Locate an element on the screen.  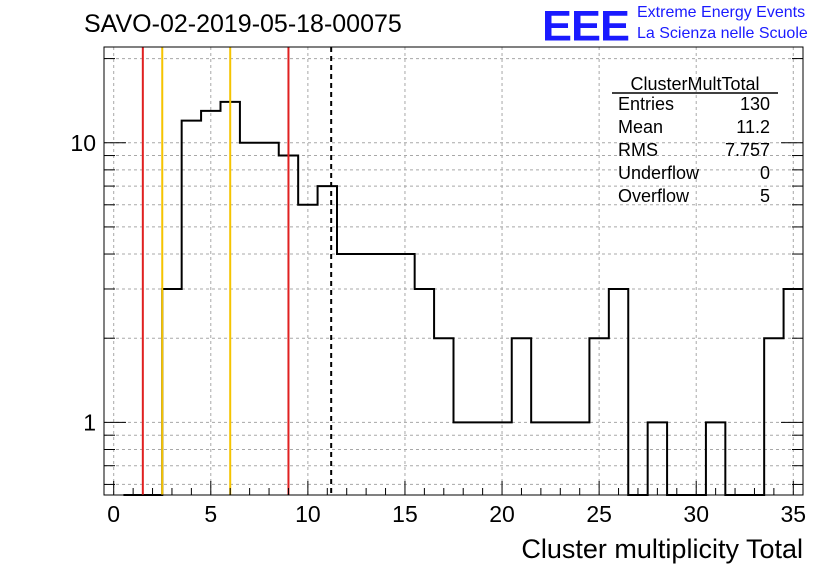
stats-value: 5 is located at coordinates (765, 196).